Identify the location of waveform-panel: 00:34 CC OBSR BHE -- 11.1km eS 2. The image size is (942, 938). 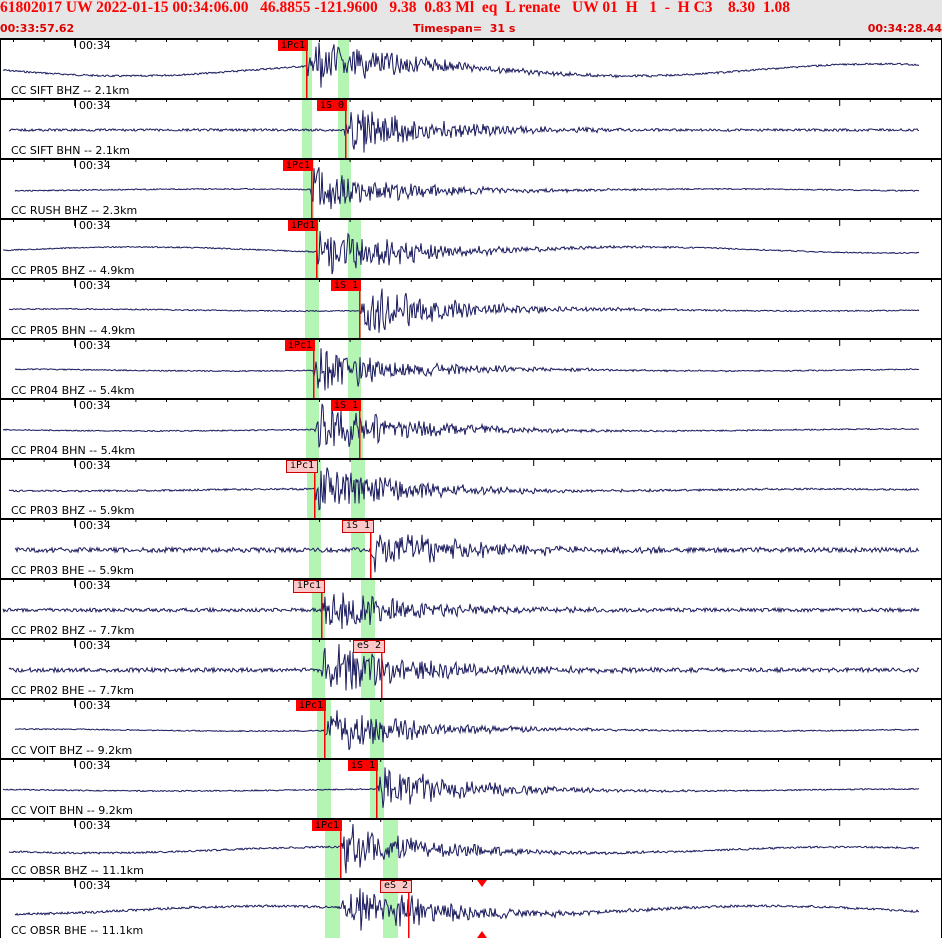
(471, 908).